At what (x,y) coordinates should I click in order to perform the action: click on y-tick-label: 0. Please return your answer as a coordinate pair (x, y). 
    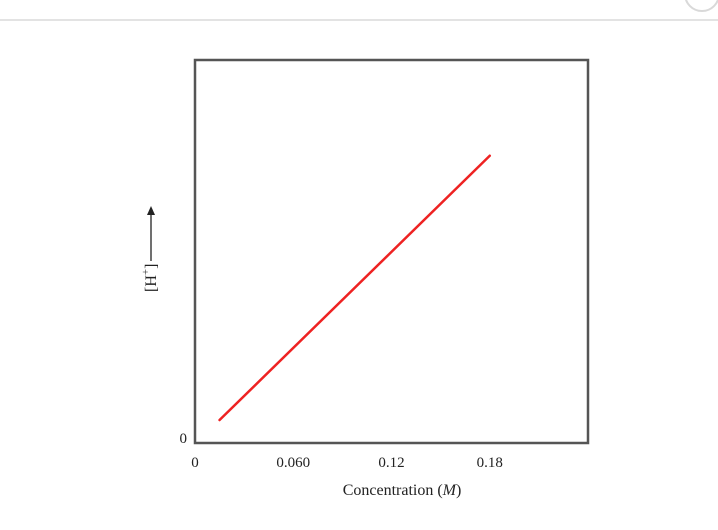
    Looking at the image, I should click on (184, 439).